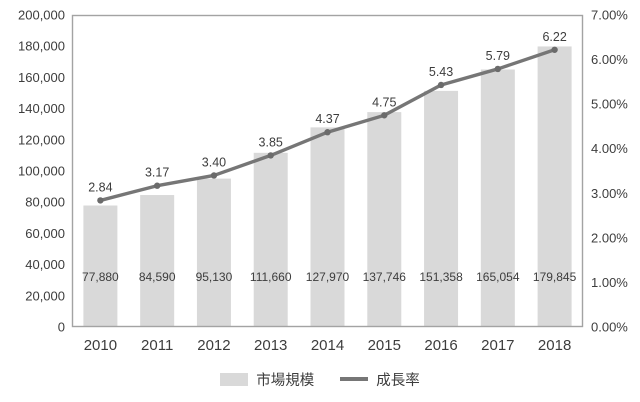 The height and width of the screenshot is (402, 640). Describe the element at coordinates (498, 277) in the screenshot. I see `bar-value-label: 165,054` at that location.